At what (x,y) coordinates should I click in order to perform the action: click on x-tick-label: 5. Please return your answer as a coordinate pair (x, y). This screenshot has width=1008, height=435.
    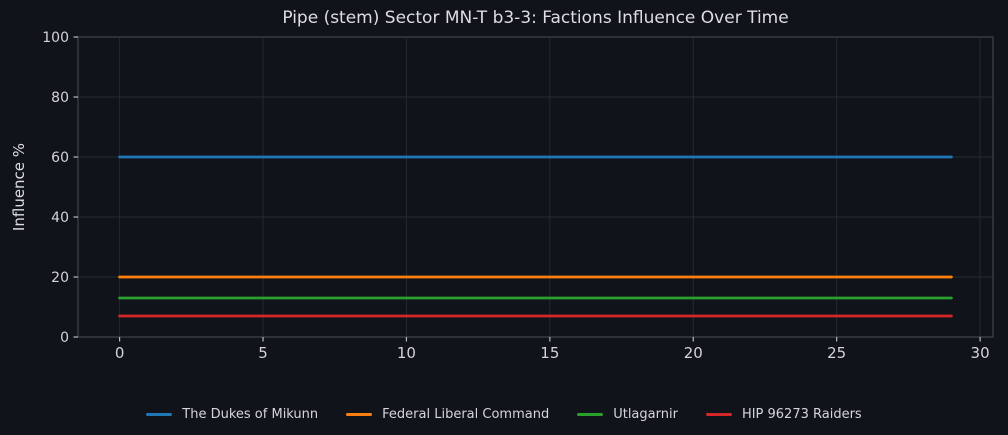
    Looking at the image, I should click on (263, 353).